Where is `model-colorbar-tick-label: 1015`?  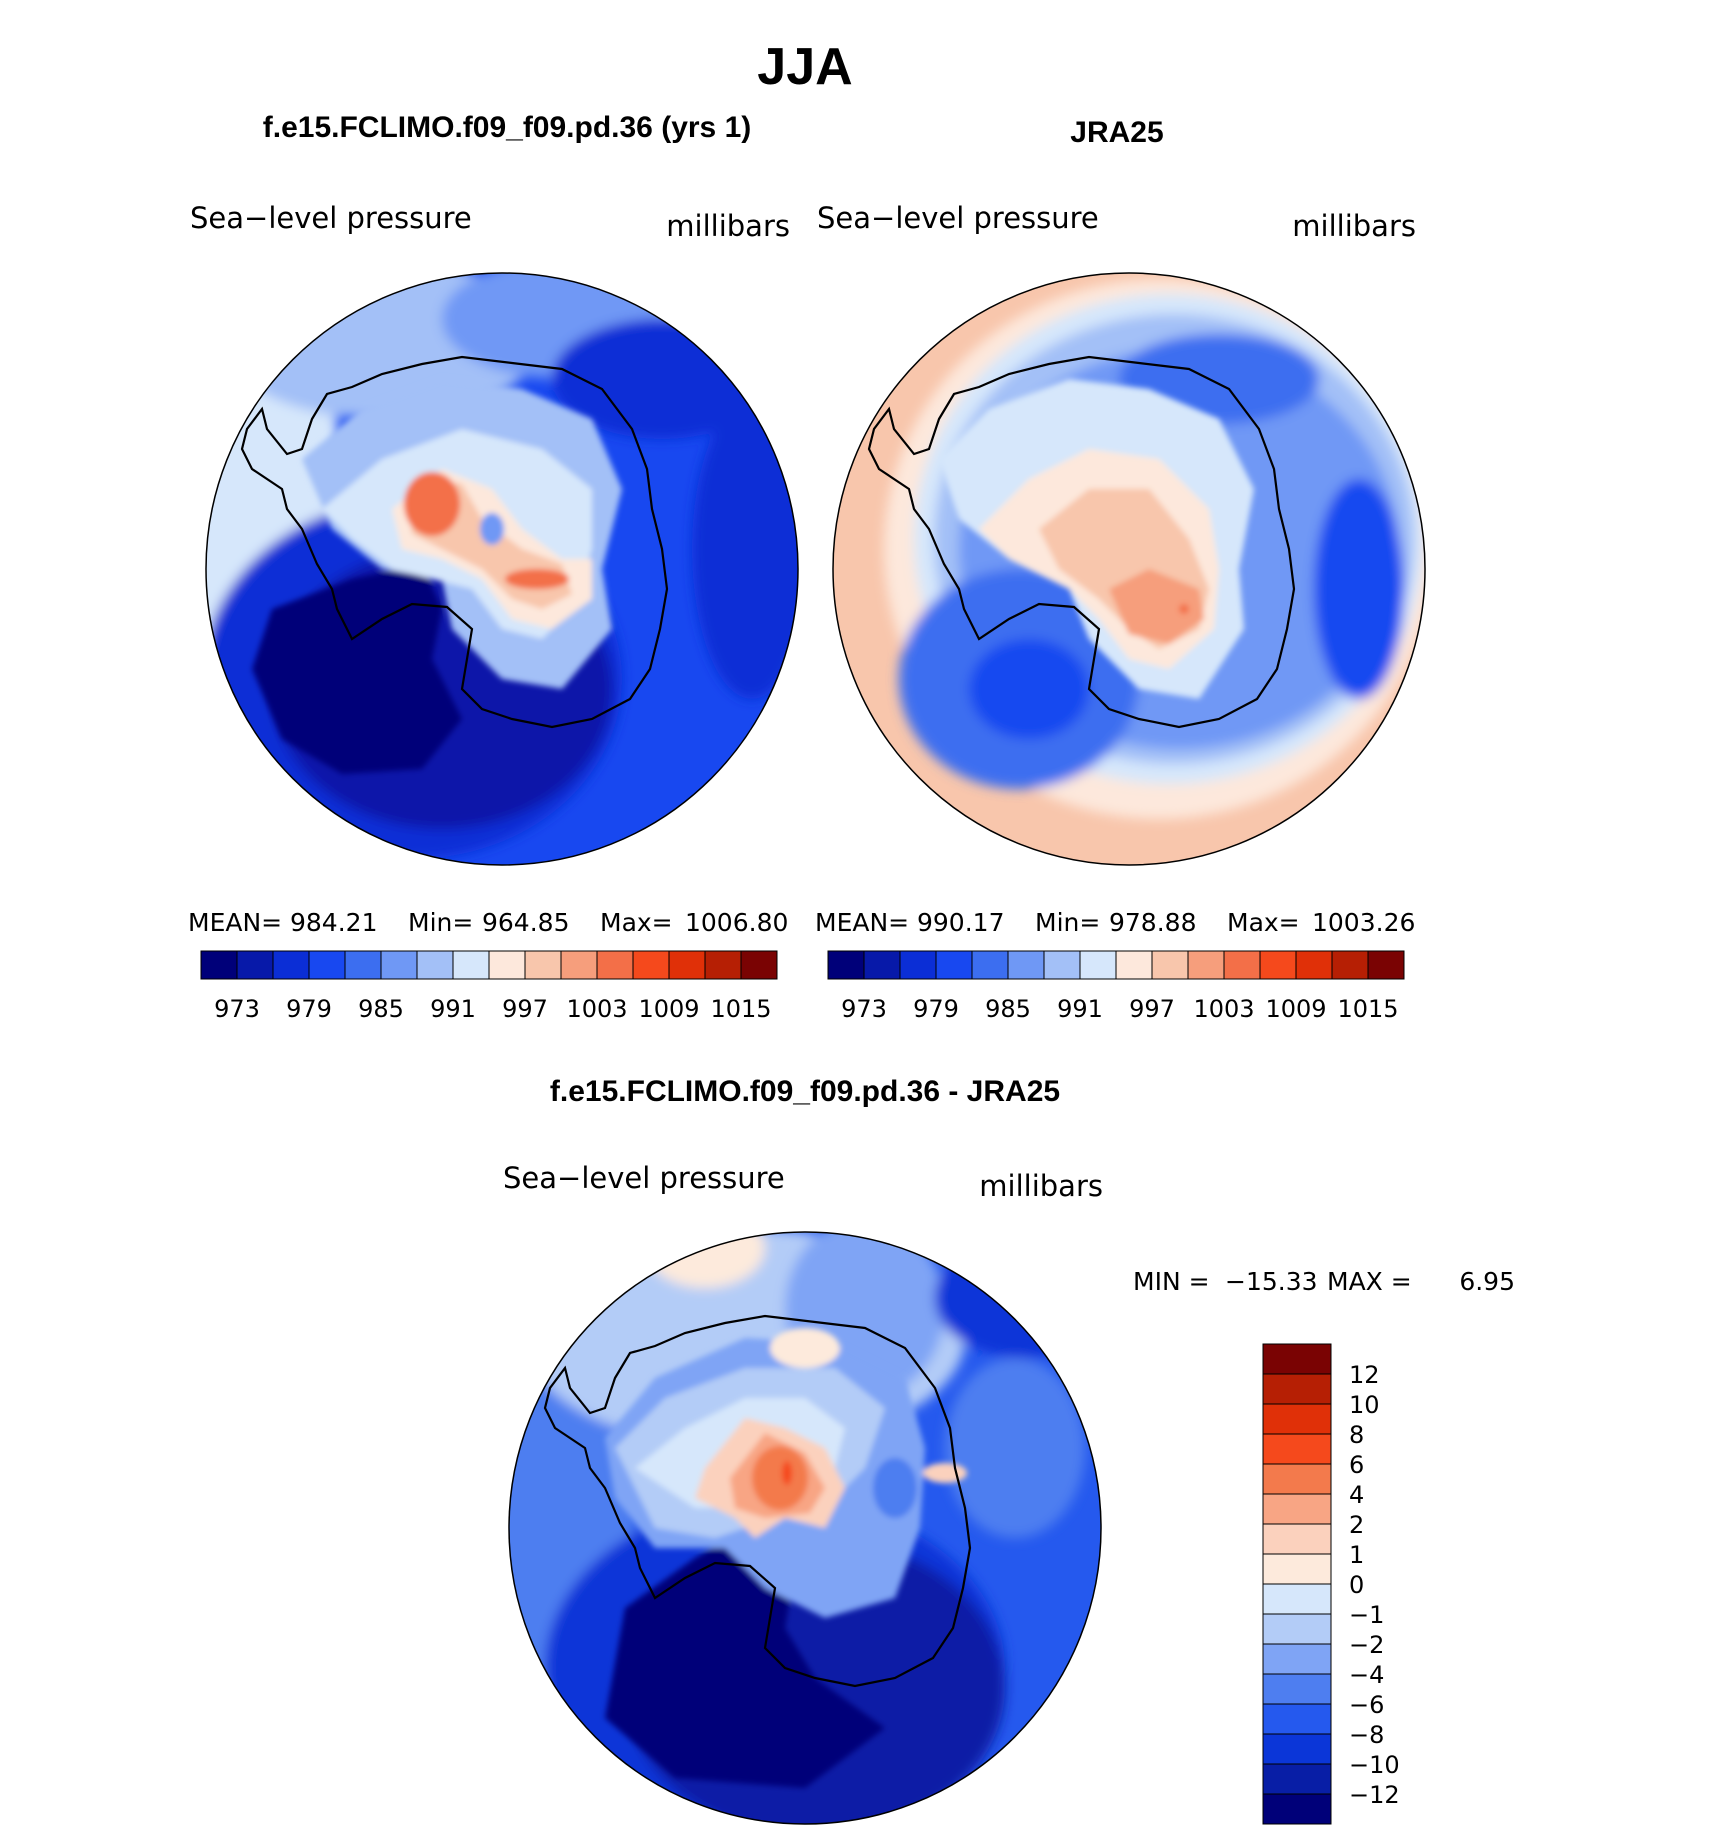 model-colorbar-tick-label: 1015 is located at coordinates (740, 1009).